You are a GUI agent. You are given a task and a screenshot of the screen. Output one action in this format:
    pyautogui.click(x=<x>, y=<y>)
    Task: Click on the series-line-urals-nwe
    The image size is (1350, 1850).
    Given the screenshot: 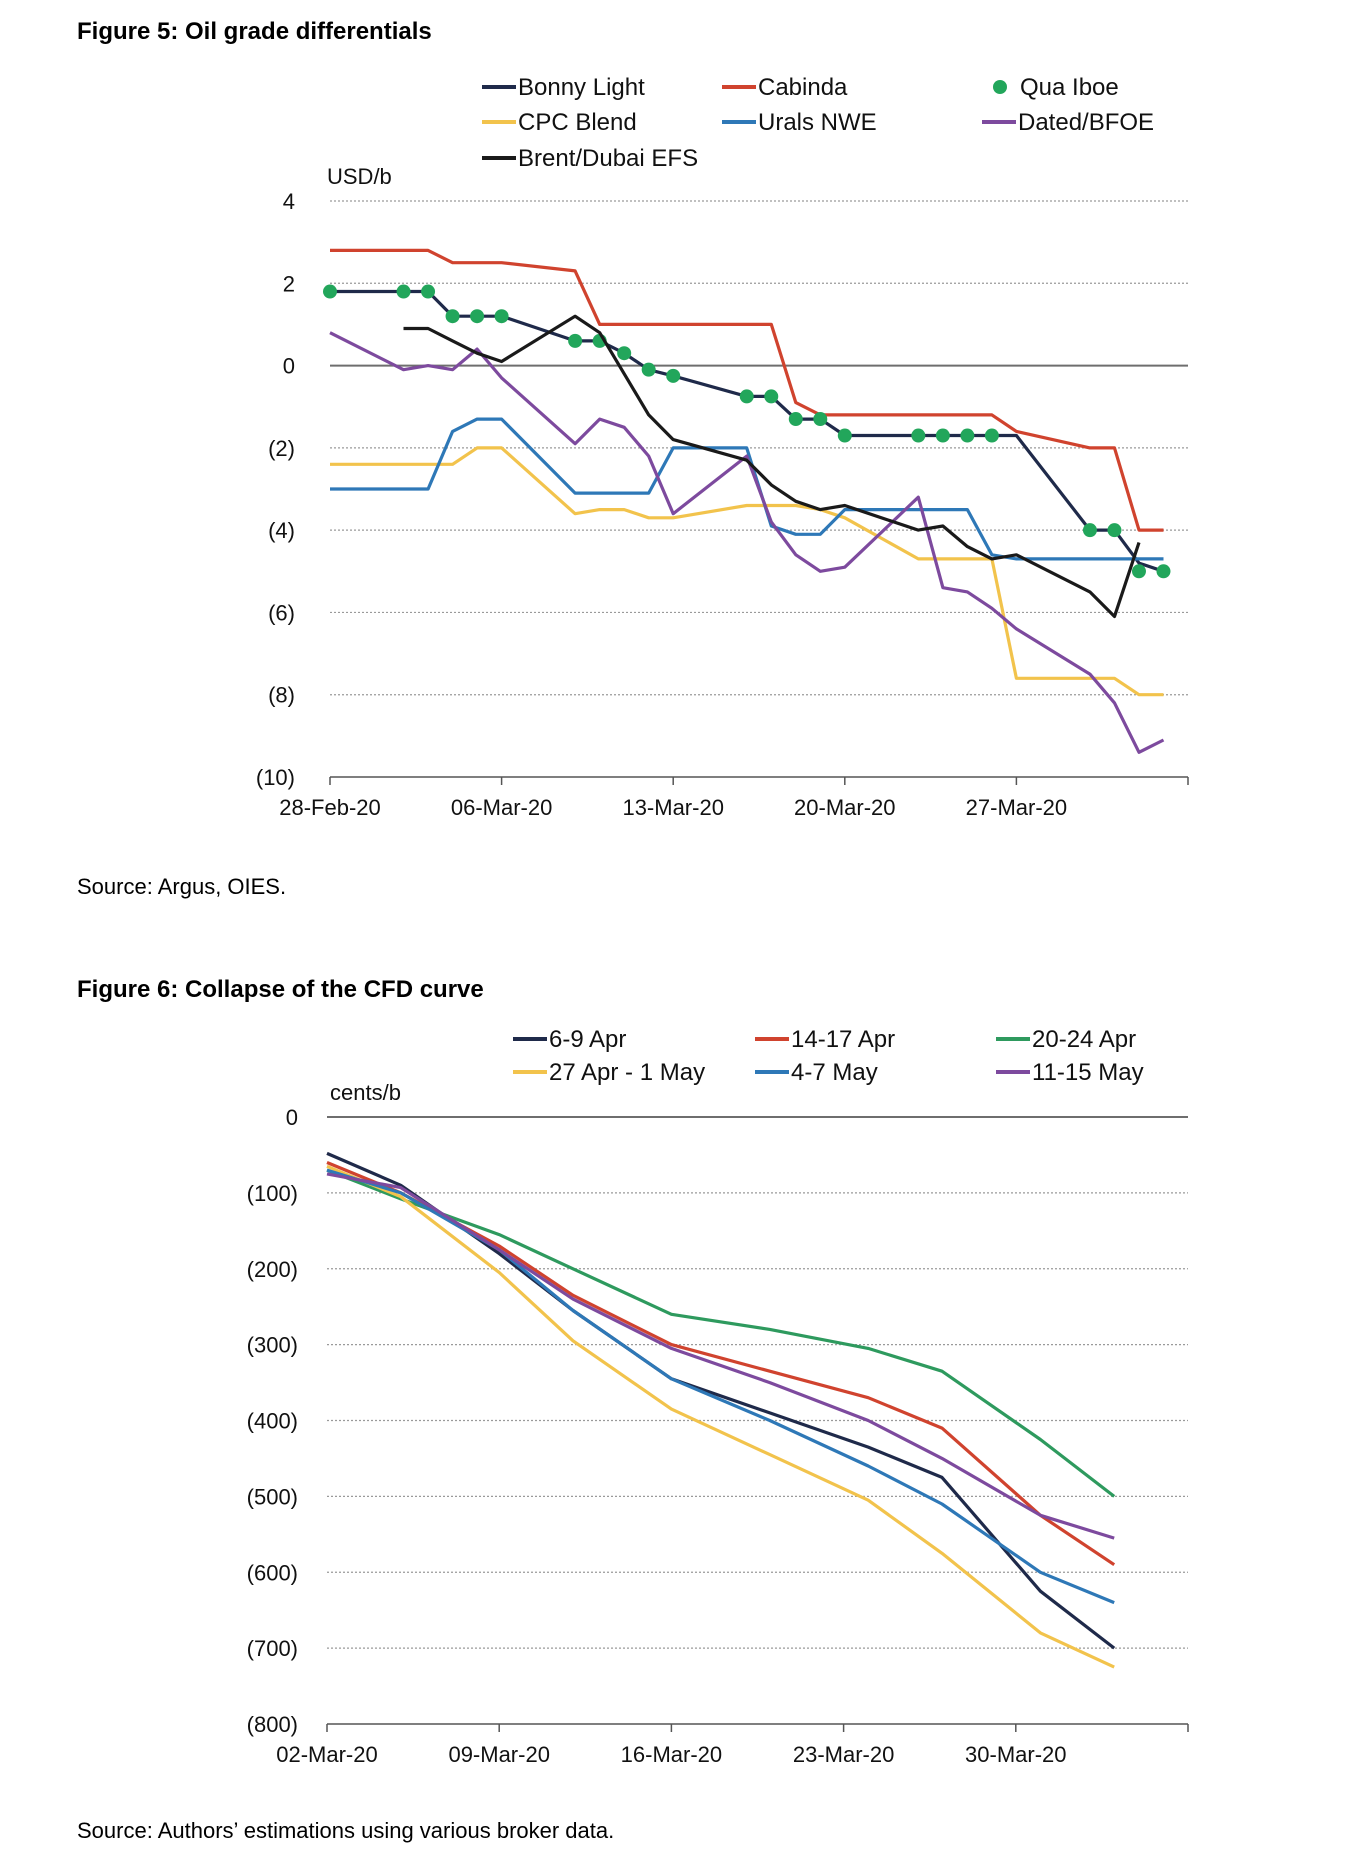 What is the action you would take?
    pyautogui.click(x=747, y=489)
    